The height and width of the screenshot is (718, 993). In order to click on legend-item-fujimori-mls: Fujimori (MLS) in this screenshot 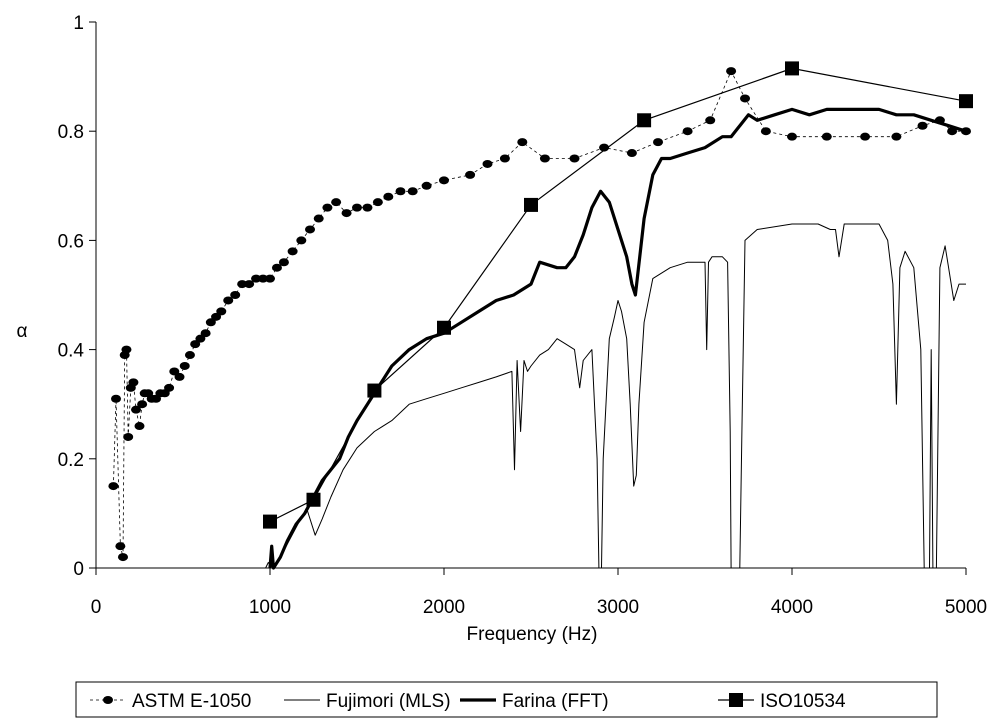, I will do `click(367, 701)`.